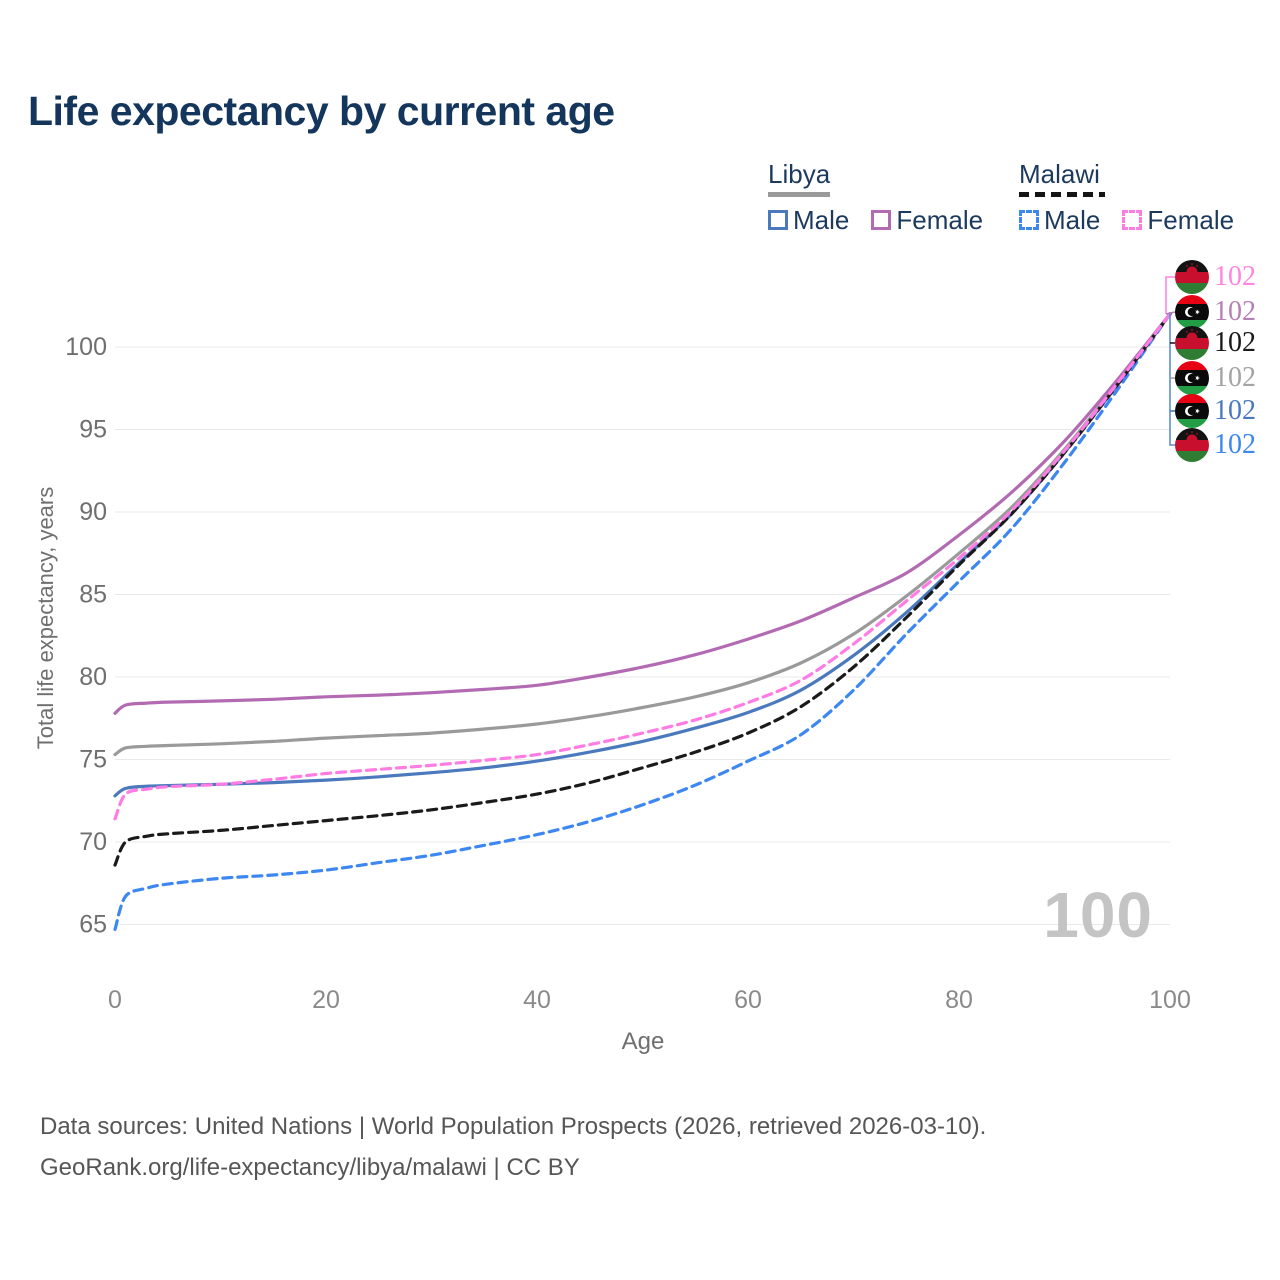  What do you see at coordinates (1132, 220) in the screenshot?
I see `malawi-female-swatch-icon` at bounding box center [1132, 220].